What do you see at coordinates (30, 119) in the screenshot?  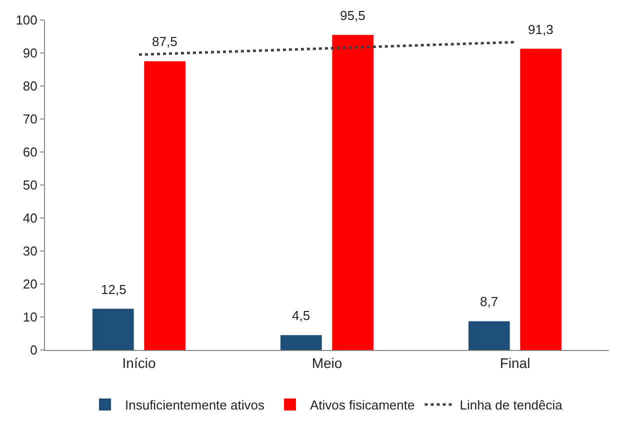 I see `y-tick-label: 70` at bounding box center [30, 119].